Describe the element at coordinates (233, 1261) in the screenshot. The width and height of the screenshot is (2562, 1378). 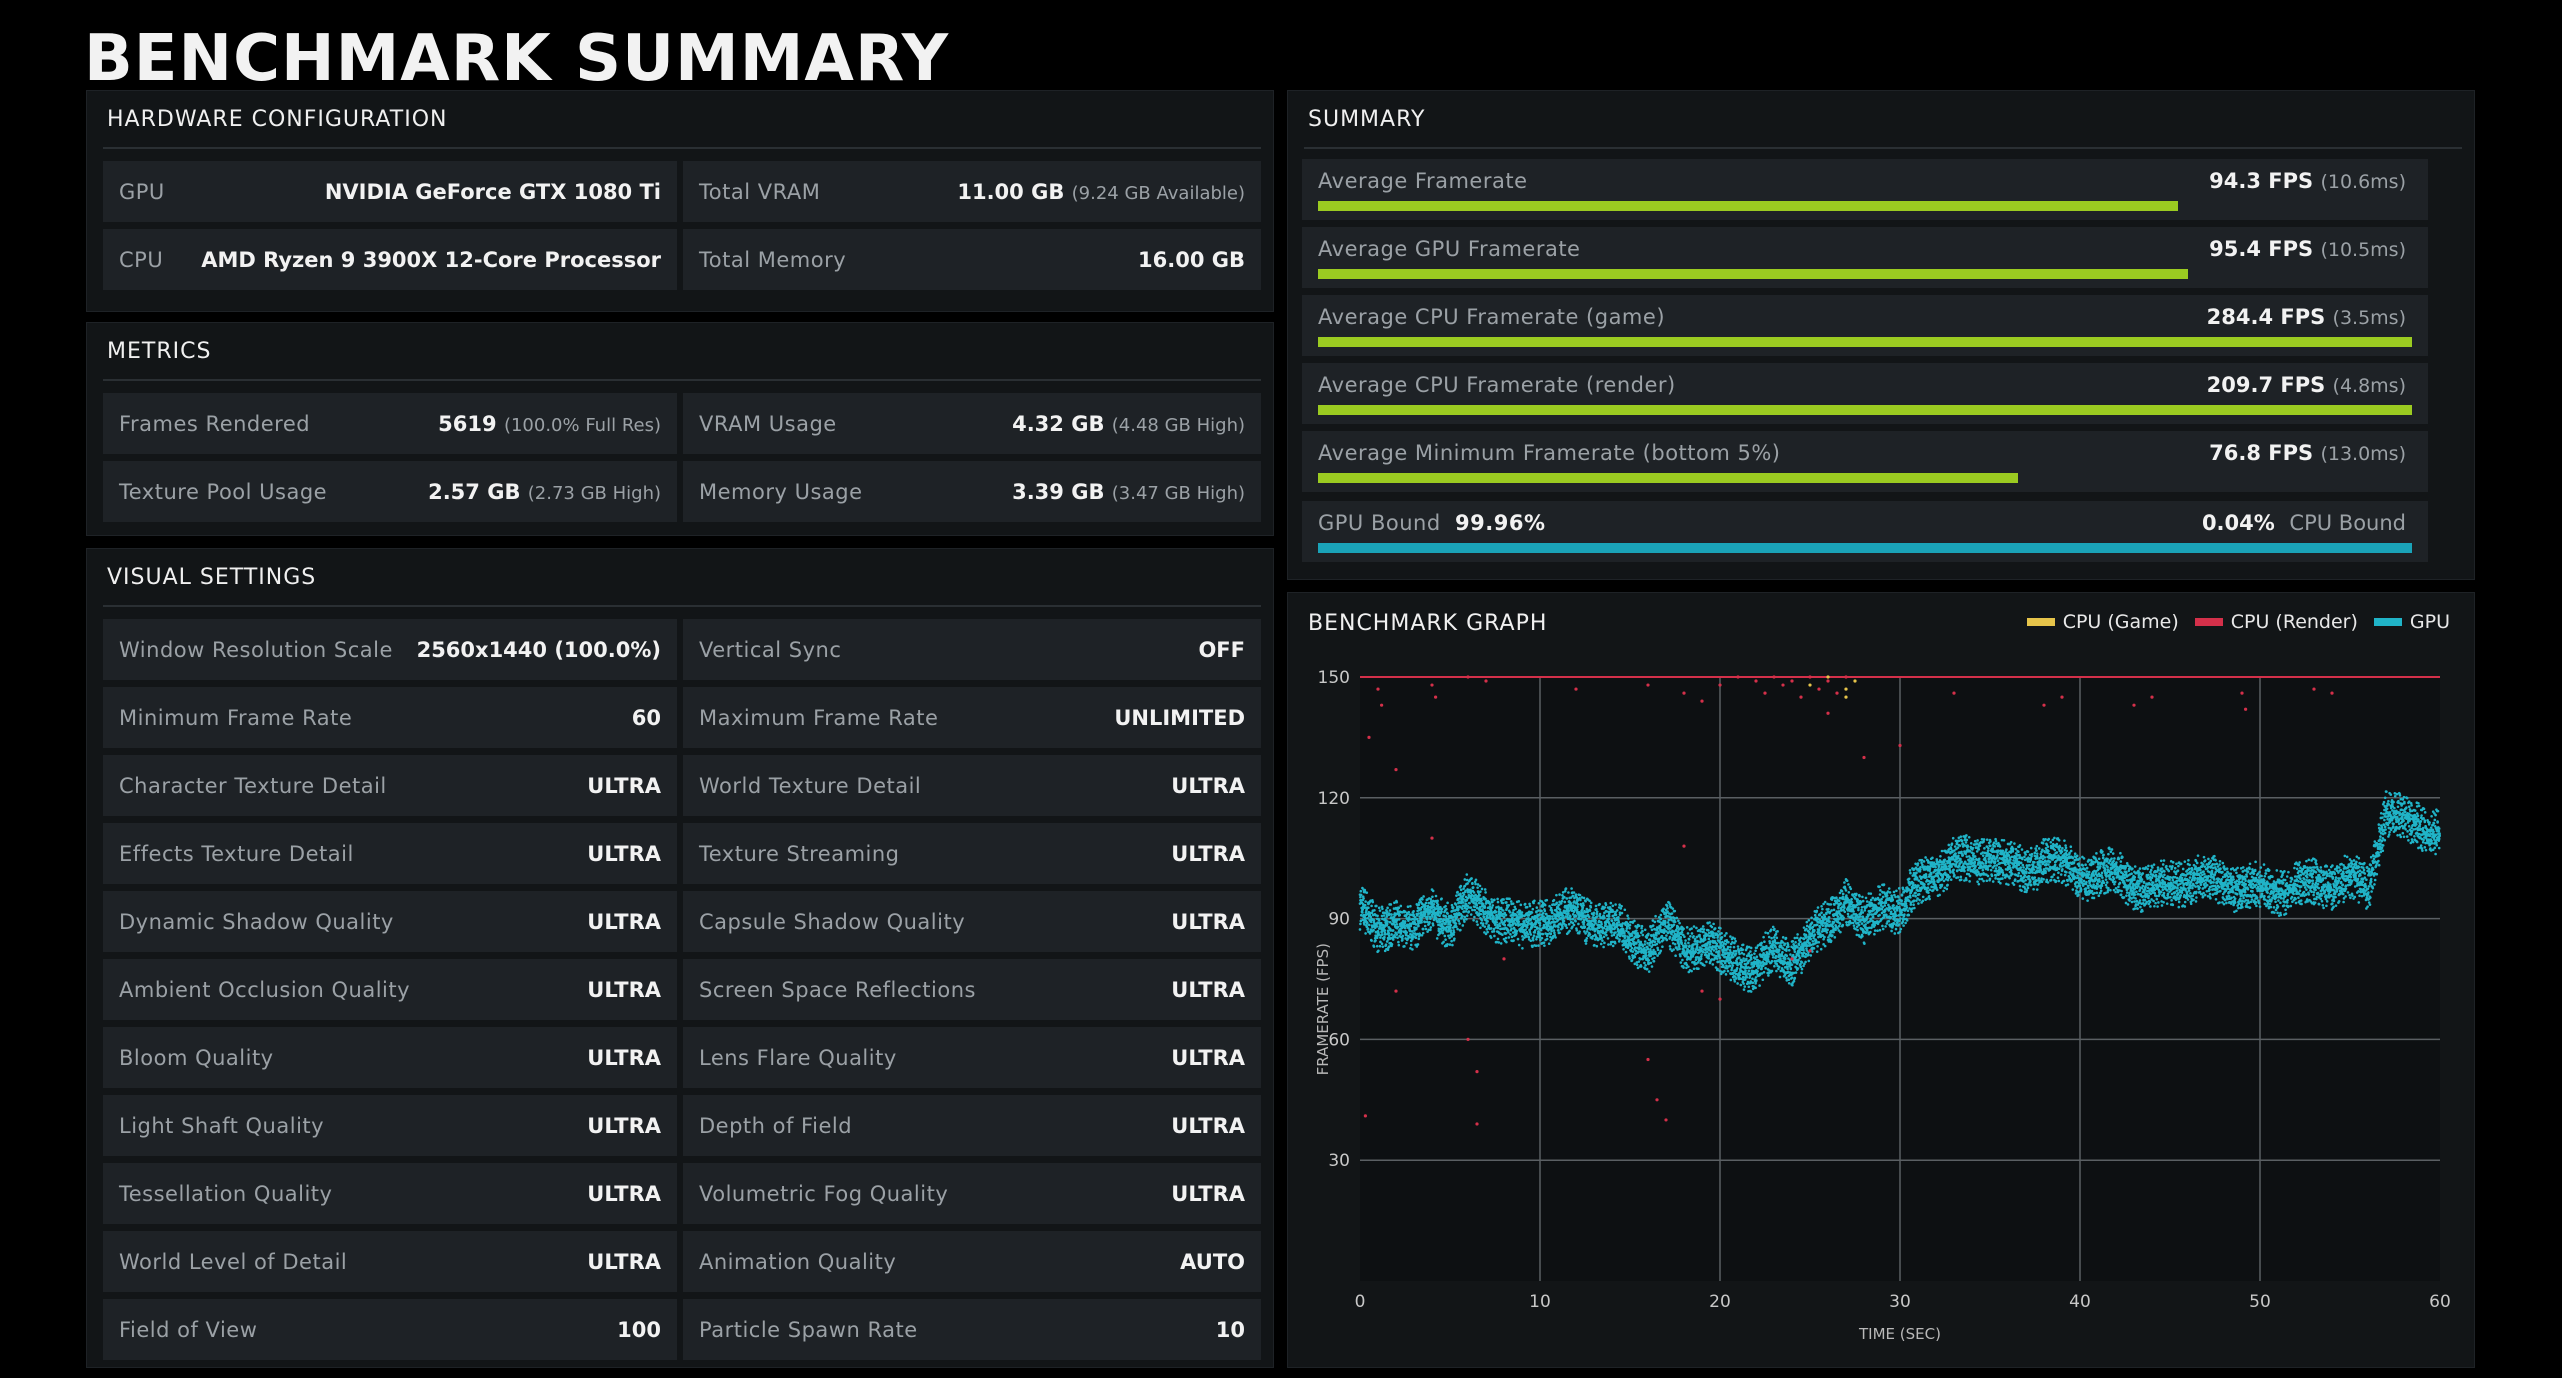
I see `row-label: World Level of Detail` at that location.